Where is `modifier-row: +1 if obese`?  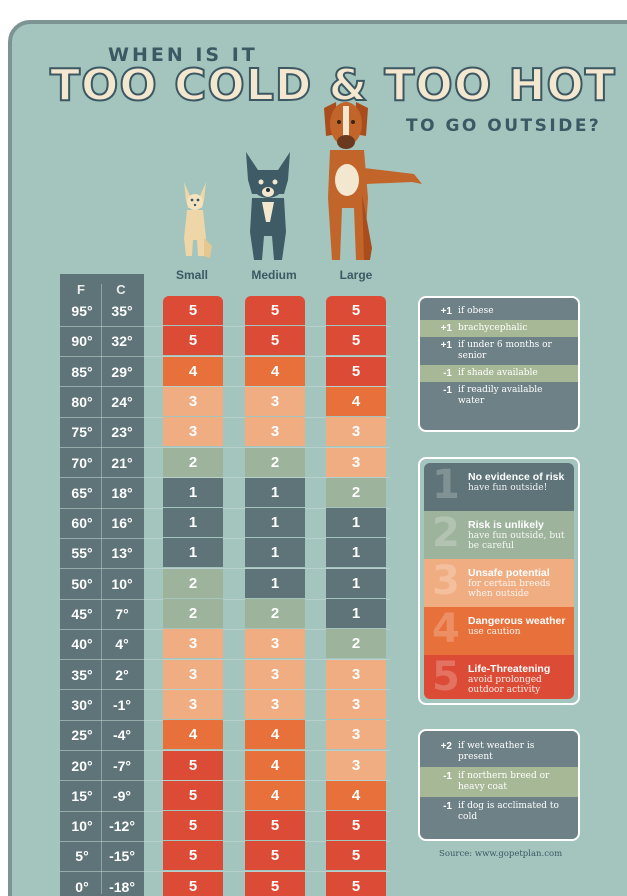
modifier-row: +1 if obese is located at coordinates (499, 311).